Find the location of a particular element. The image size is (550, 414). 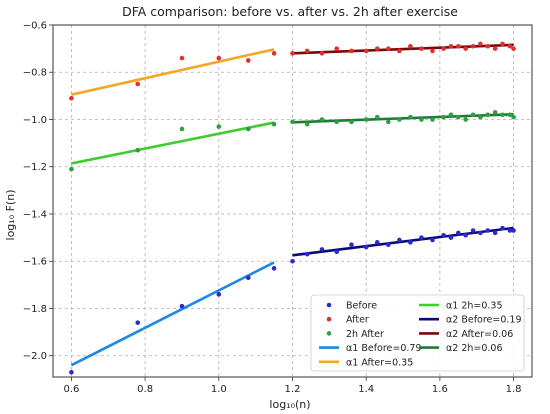

legend-label: α2 2h=0.06 is located at coordinates (474, 348).